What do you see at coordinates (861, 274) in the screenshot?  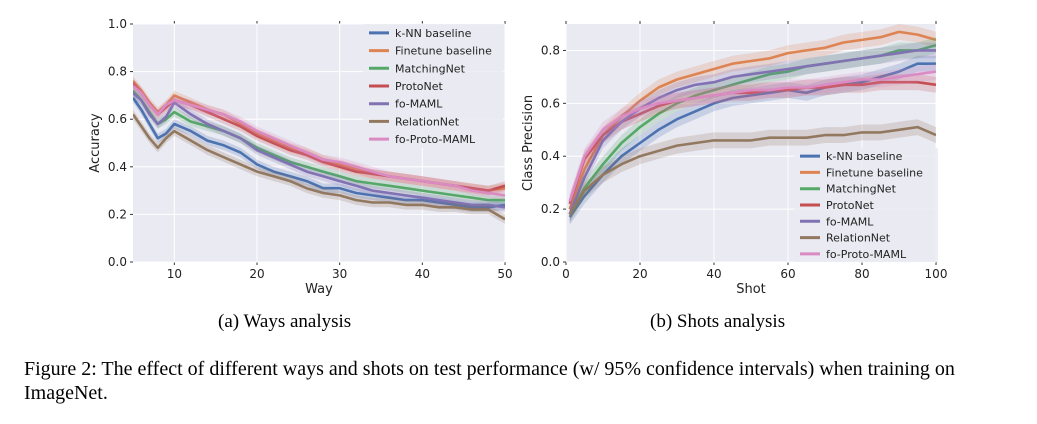 I see `x-tick-label: 80` at bounding box center [861, 274].